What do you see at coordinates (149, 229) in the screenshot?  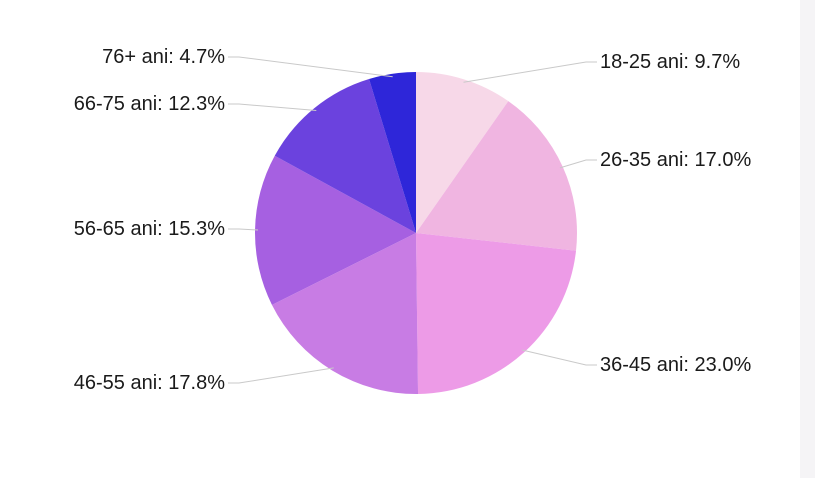 I see `slice-label-56-65-ani: 56-65 ani: 15.3%` at bounding box center [149, 229].